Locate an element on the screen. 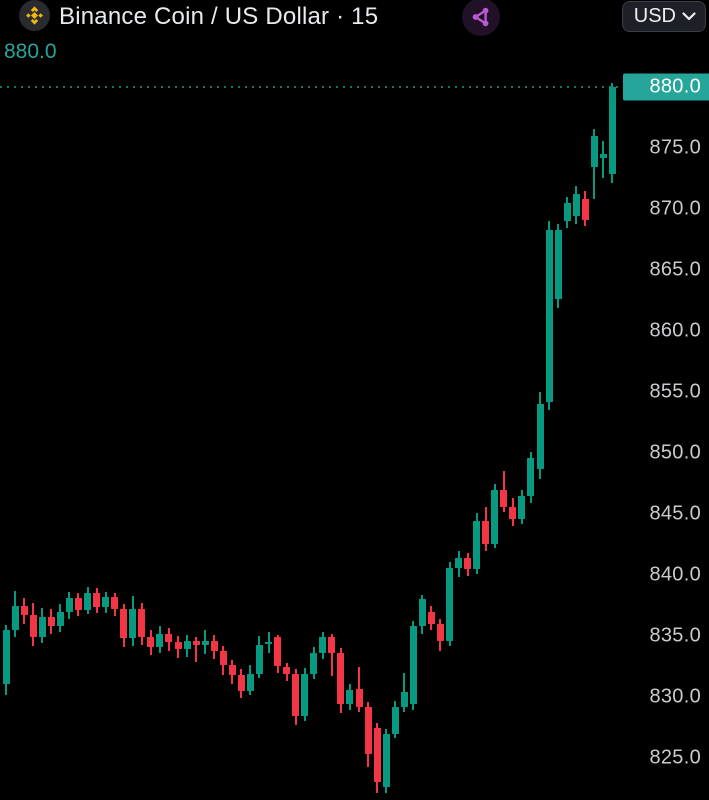 The image size is (709, 800). price-axis-tick: 865.0 is located at coordinates (675, 269).